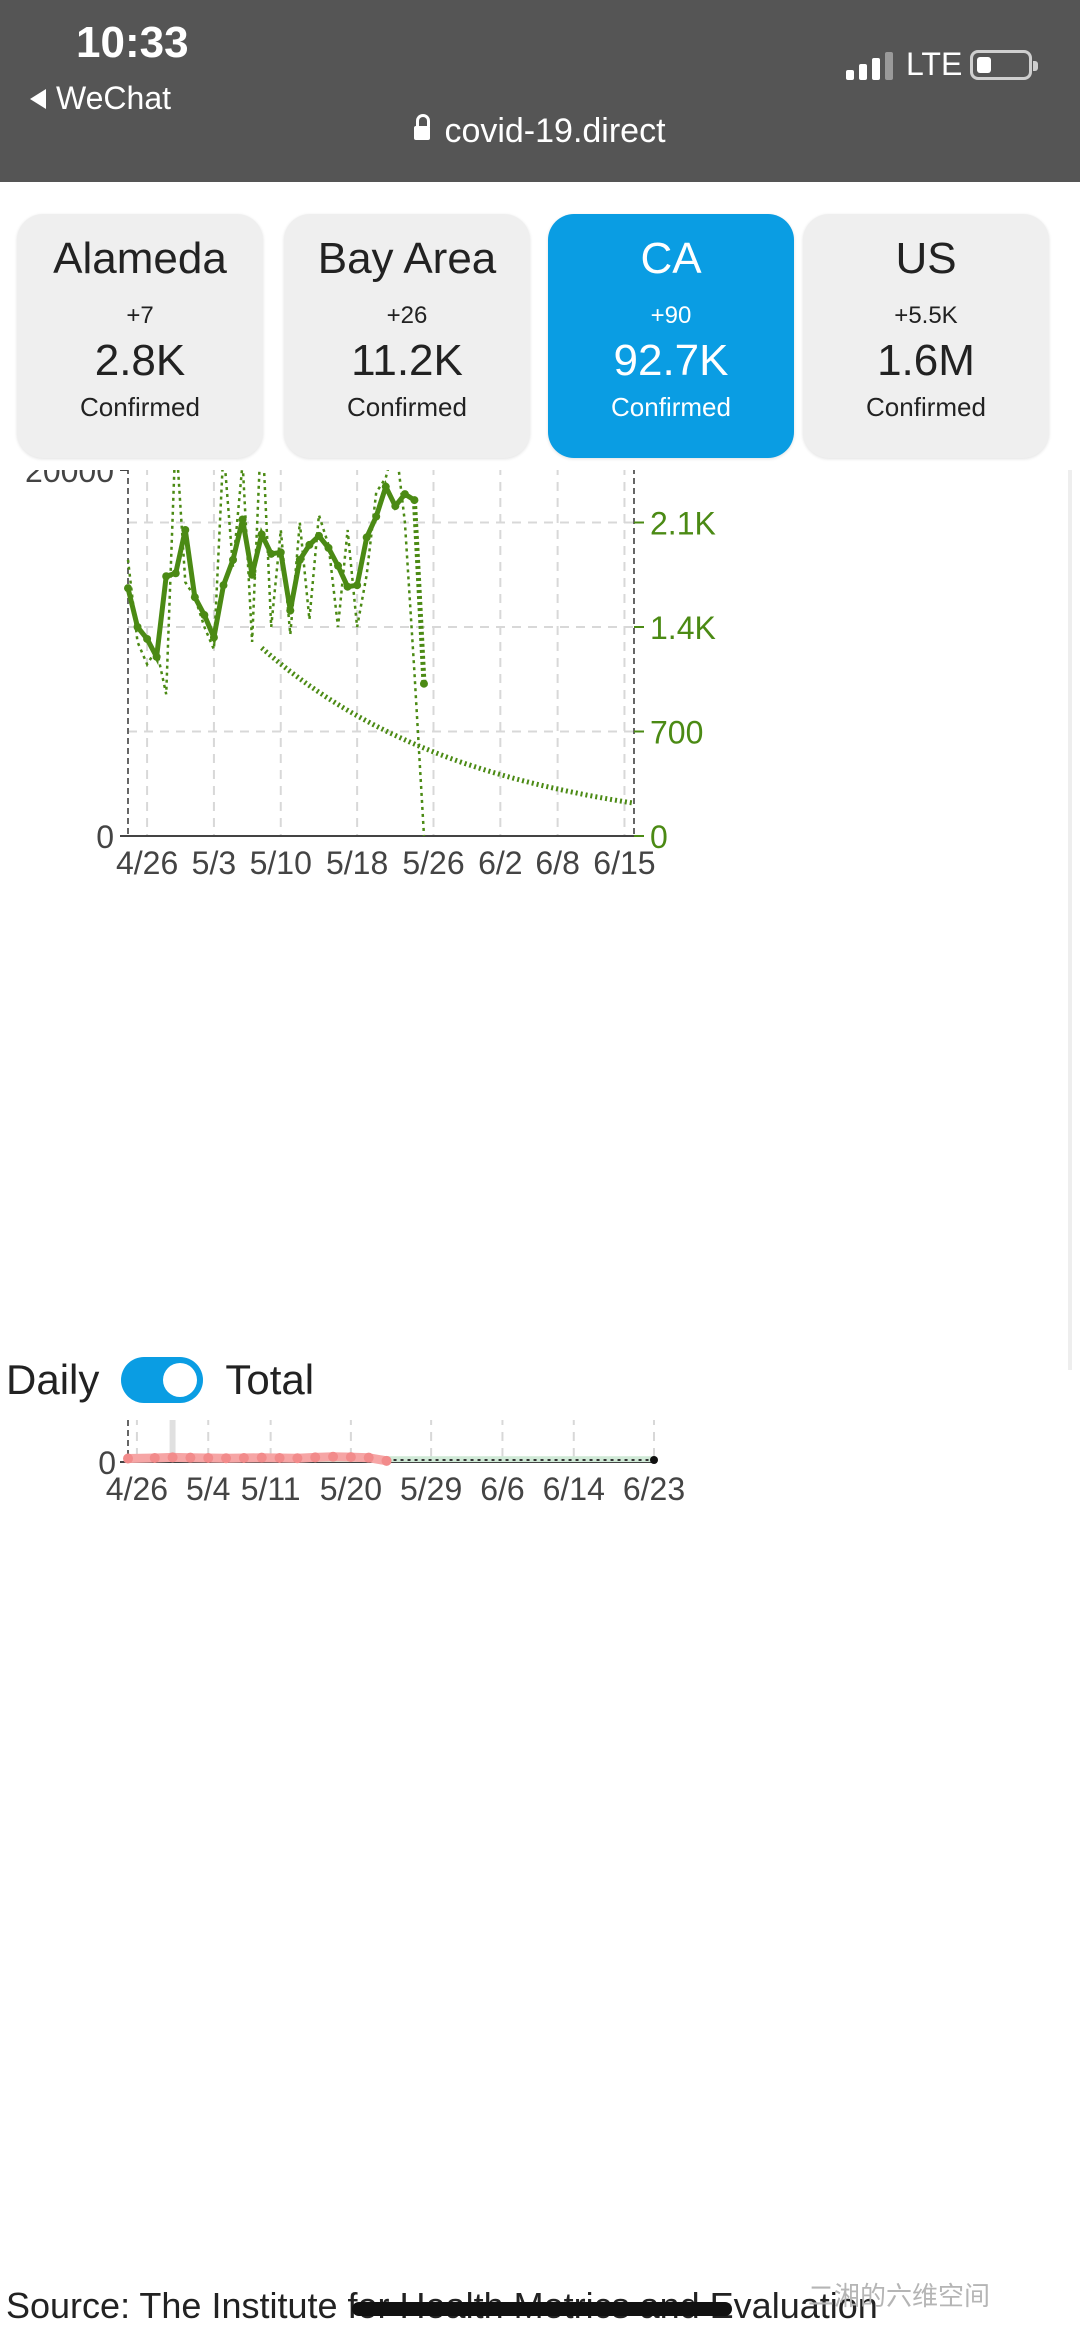 Image resolution: width=1080 pixels, height=2339 pixels. I want to click on x-tick-label: 6/6, so click(502, 1489).